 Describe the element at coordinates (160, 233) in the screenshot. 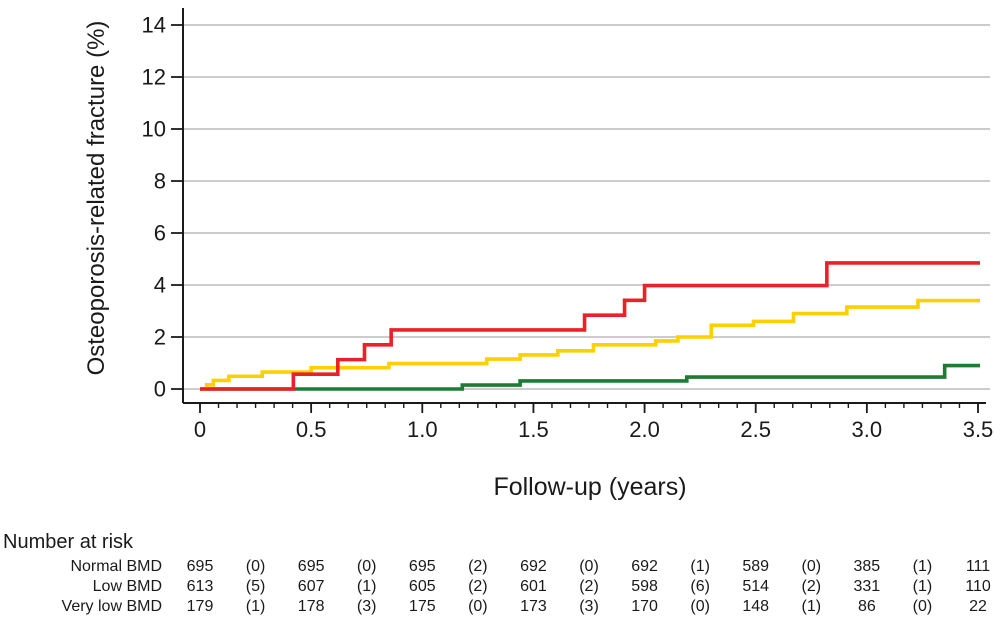

I see `y-tick-label-6: 6` at that location.